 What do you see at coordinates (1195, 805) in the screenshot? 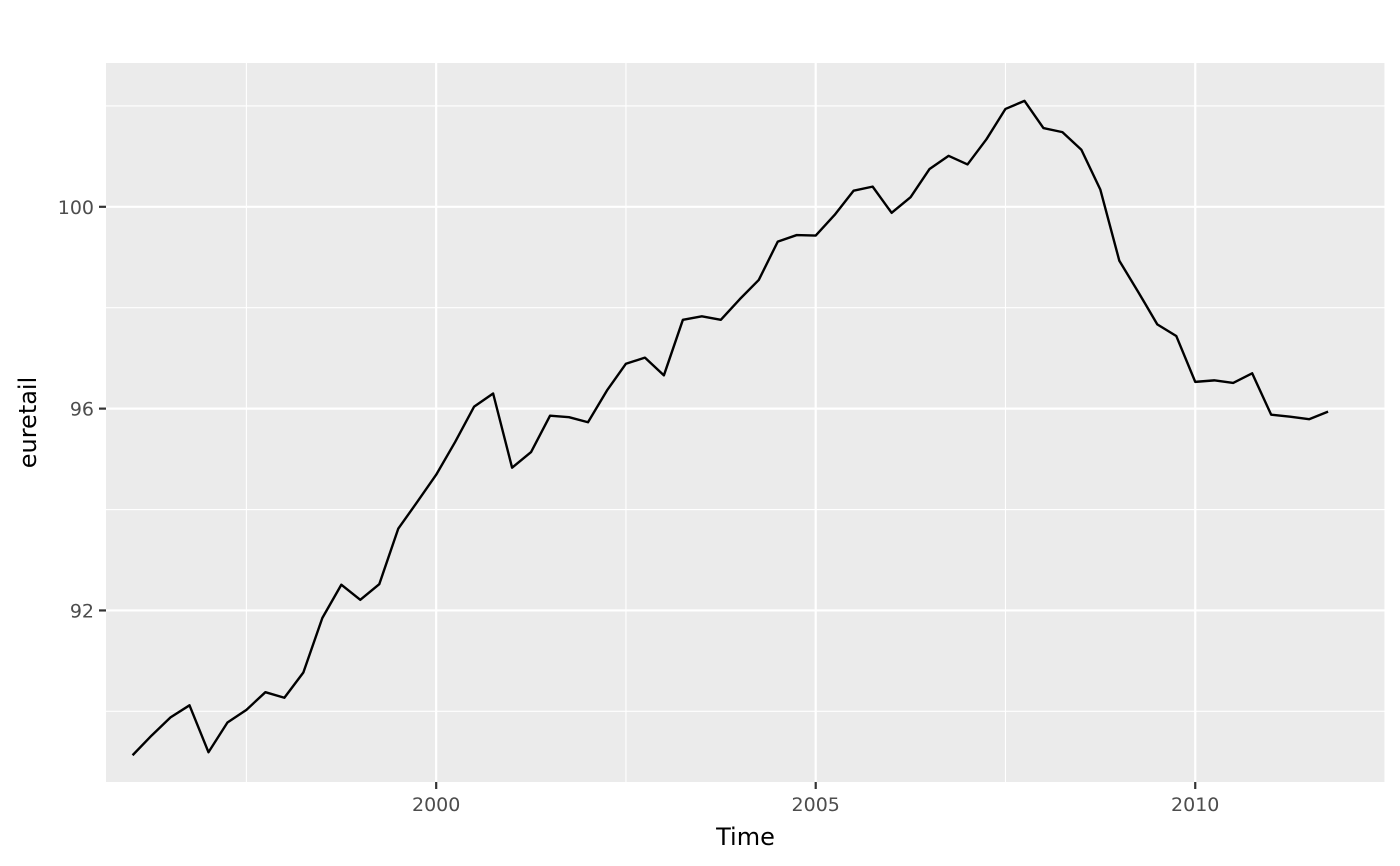
I see `x-tick-label: 2010` at bounding box center [1195, 805].